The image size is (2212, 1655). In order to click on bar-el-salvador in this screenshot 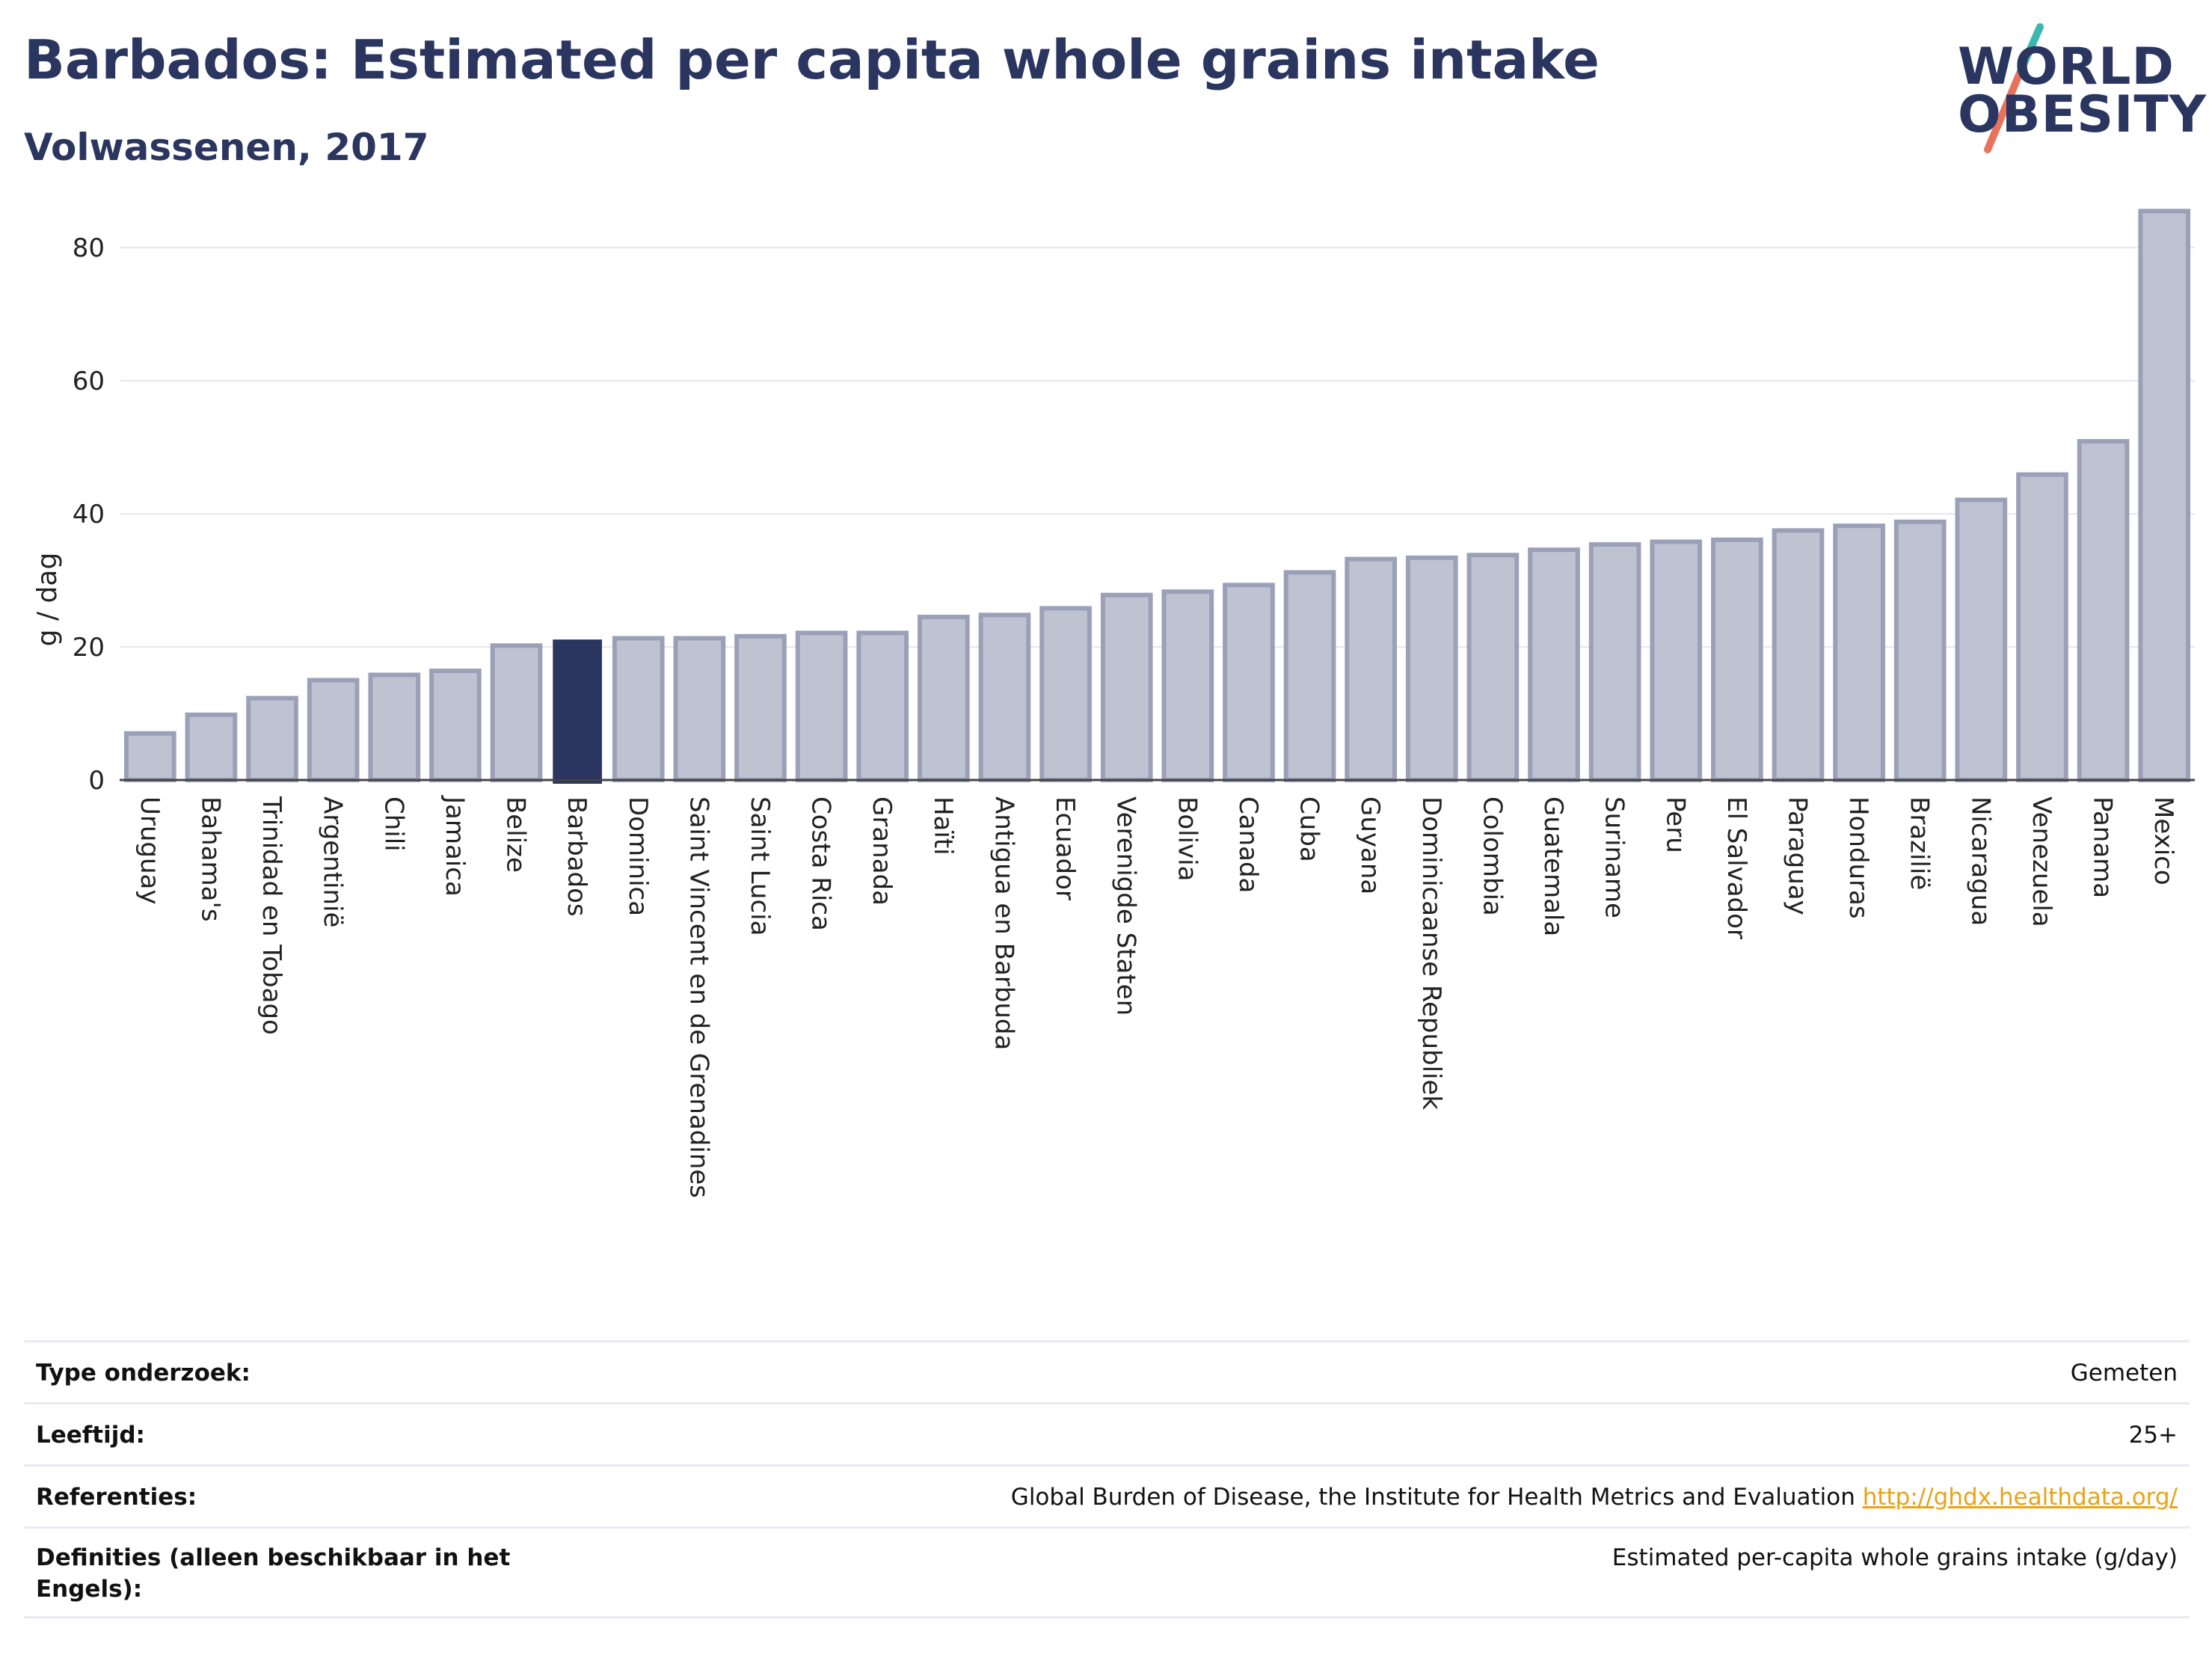, I will do `click(1737, 659)`.